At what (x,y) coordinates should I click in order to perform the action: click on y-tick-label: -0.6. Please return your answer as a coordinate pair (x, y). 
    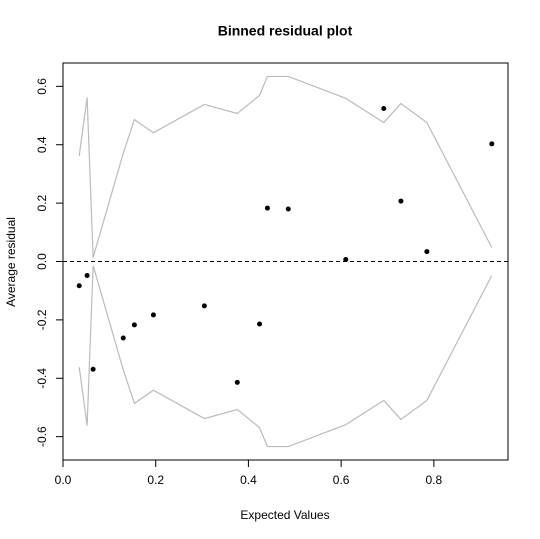
    Looking at the image, I should click on (42, 436).